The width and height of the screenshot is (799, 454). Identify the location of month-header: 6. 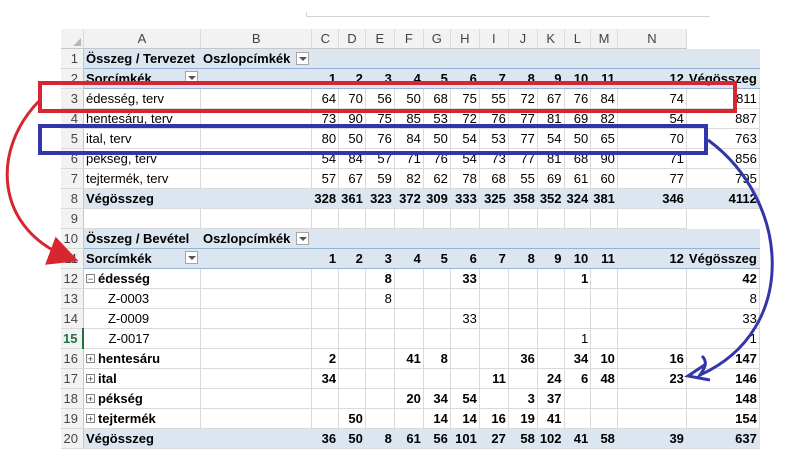
(465, 78).